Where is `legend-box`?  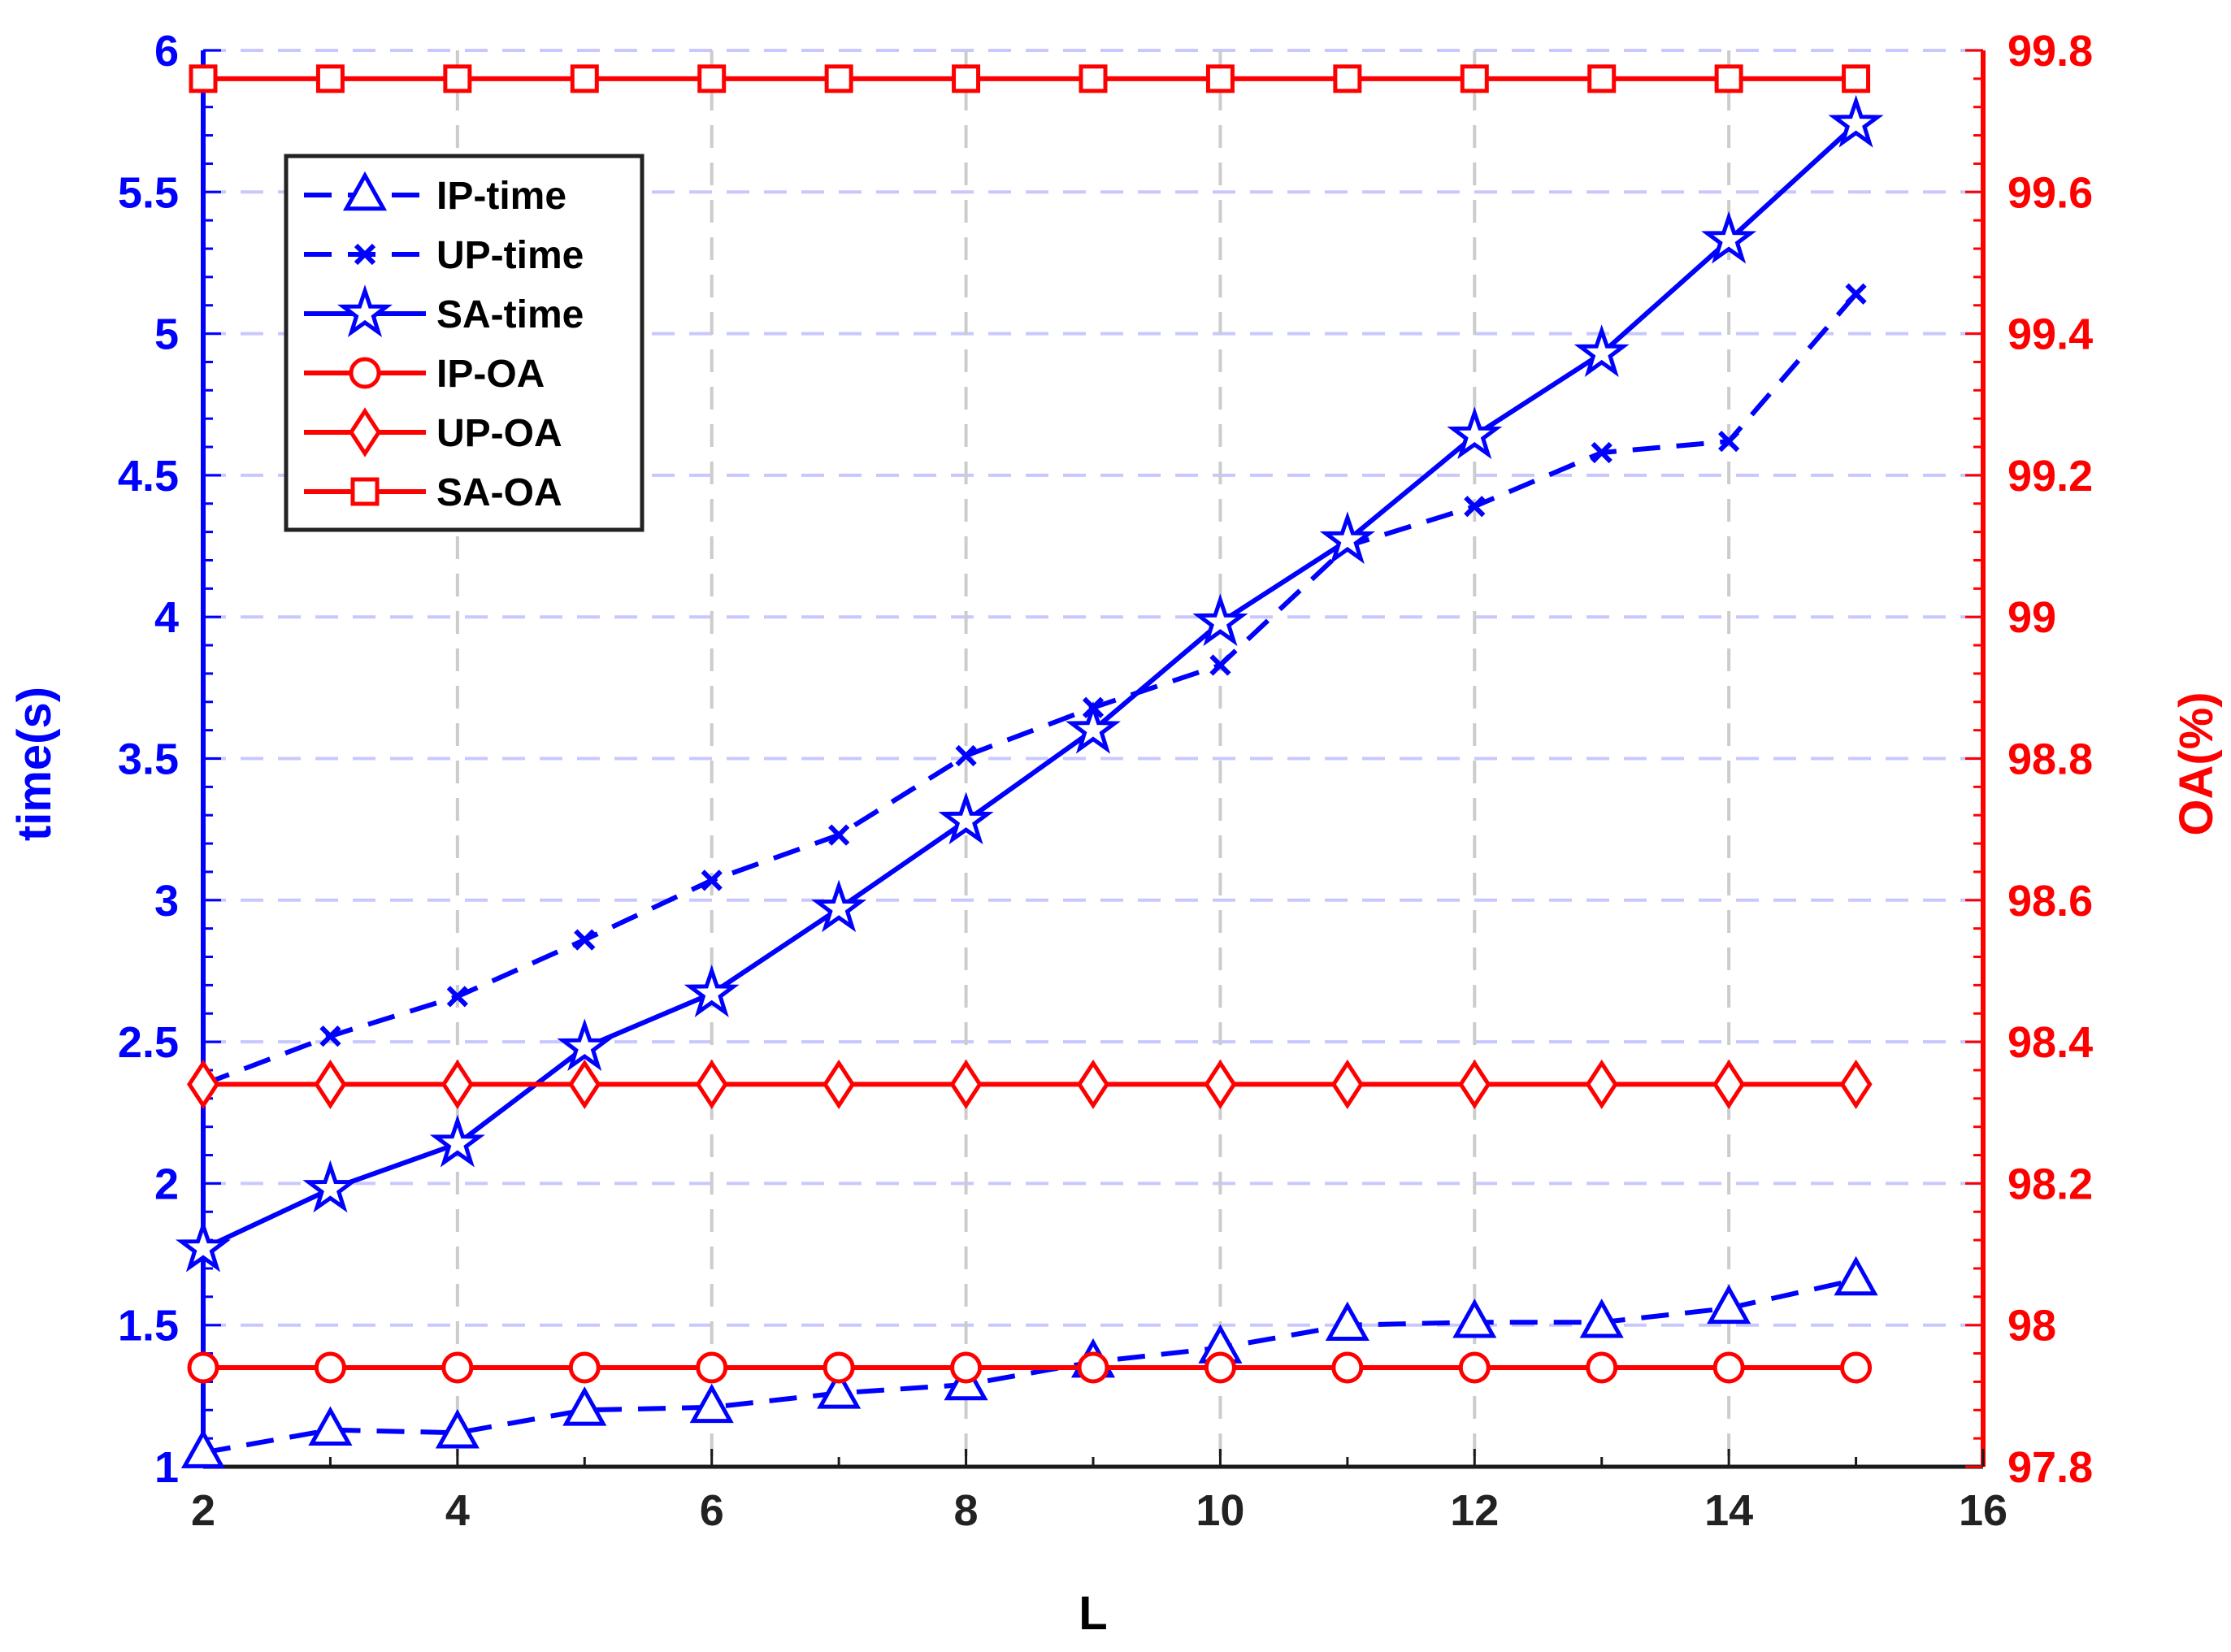 legend-box is located at coordinates (464, 343).